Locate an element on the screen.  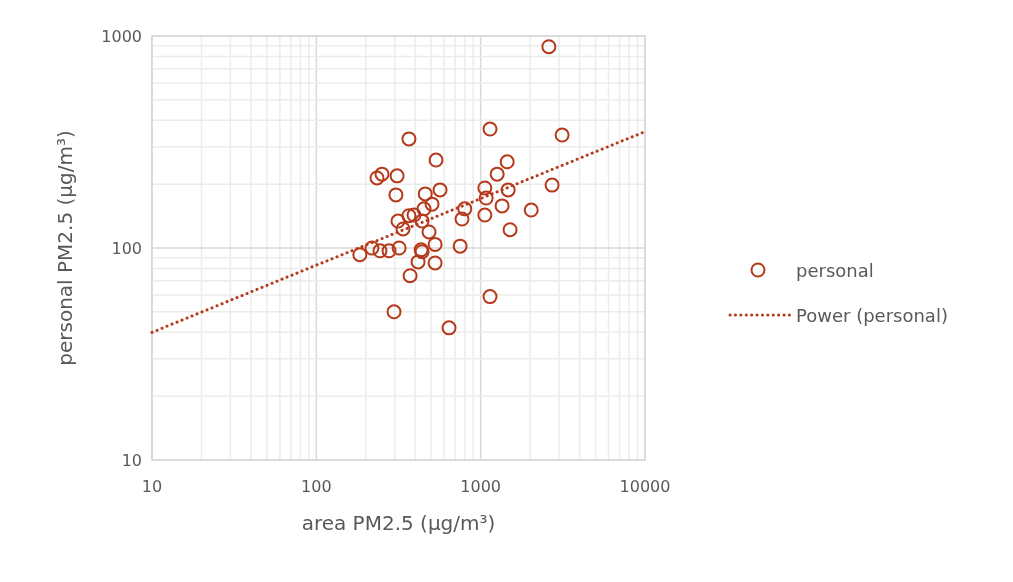
y-tick-label: 100 is located at coordinates (126, 248).